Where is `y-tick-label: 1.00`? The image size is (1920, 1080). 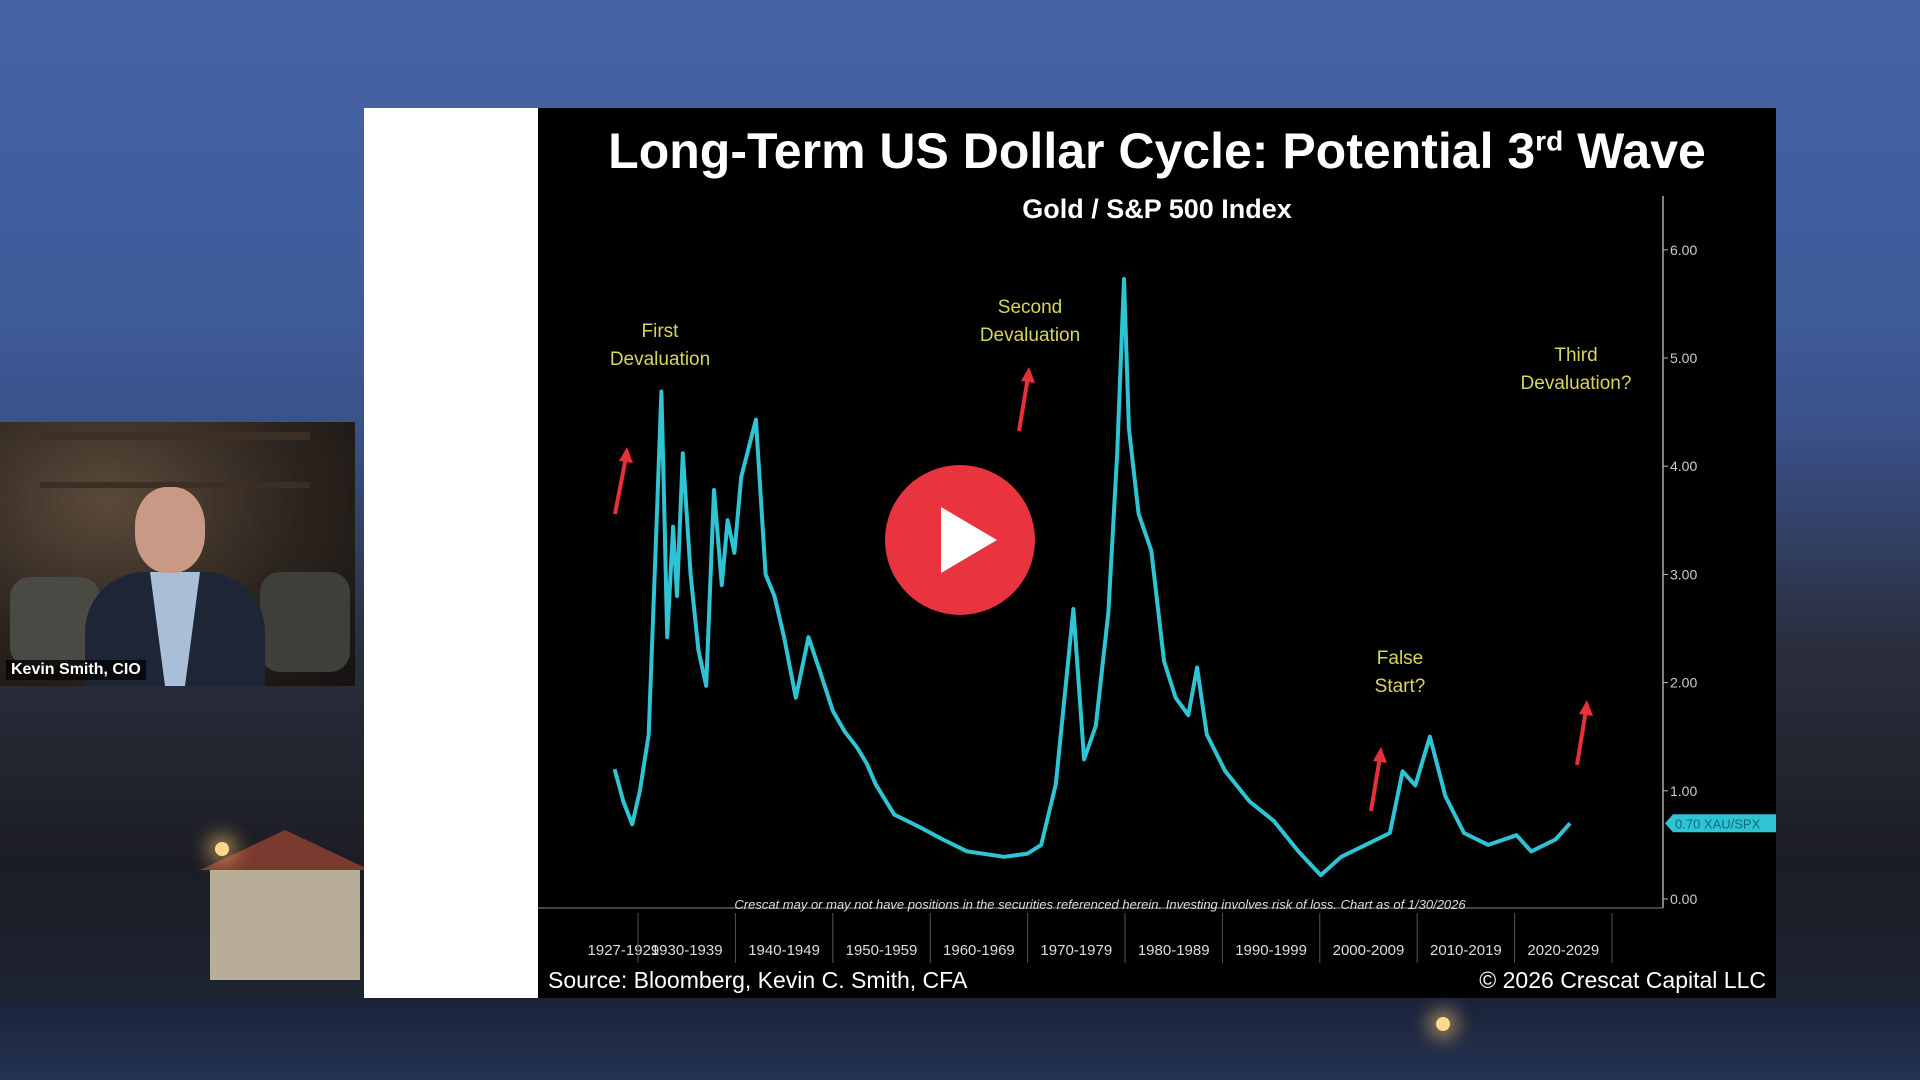
y-tick-label: 1.00 is located at coordinates (1683, 791).